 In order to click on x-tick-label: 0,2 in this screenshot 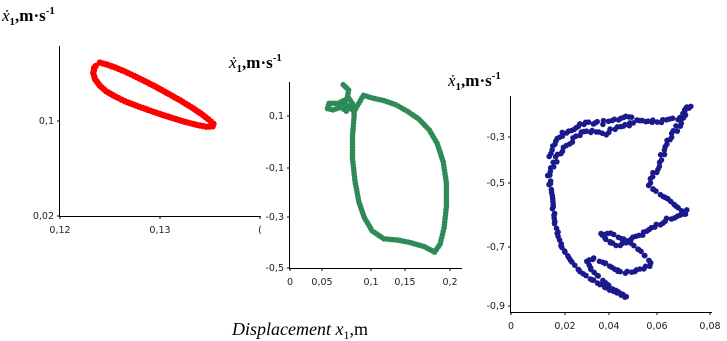, I will do `click(449, 282)`.